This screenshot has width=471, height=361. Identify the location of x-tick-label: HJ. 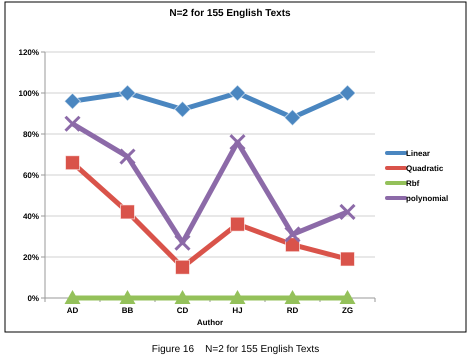
(237, 310).